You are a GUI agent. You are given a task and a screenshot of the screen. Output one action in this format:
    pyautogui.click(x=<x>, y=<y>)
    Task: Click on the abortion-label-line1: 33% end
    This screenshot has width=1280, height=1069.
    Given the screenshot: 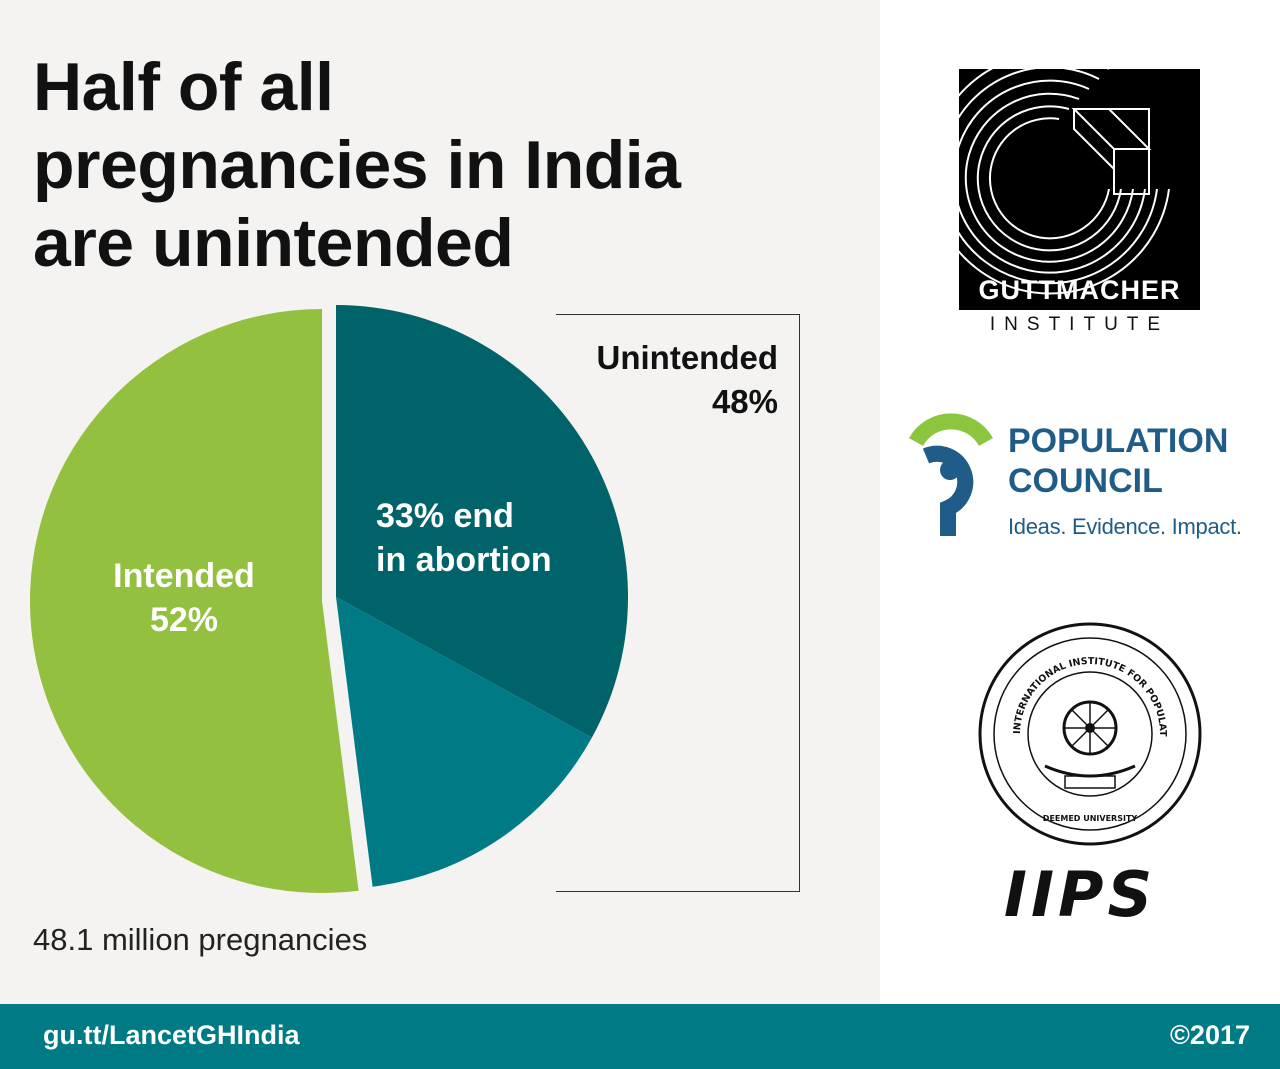 What is the action you would take?
    pyautogui.click(x=445, y=516)
    